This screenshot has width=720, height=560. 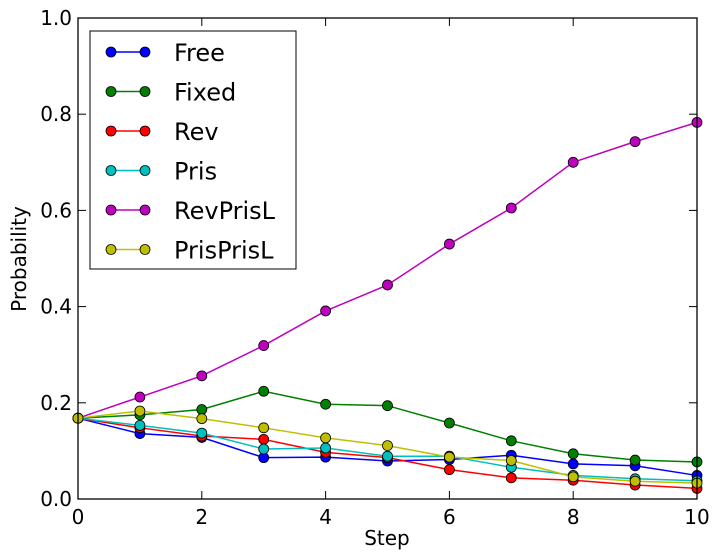 I want to click on legend-entry: PrisPrisL, so click(x=189, y=251).